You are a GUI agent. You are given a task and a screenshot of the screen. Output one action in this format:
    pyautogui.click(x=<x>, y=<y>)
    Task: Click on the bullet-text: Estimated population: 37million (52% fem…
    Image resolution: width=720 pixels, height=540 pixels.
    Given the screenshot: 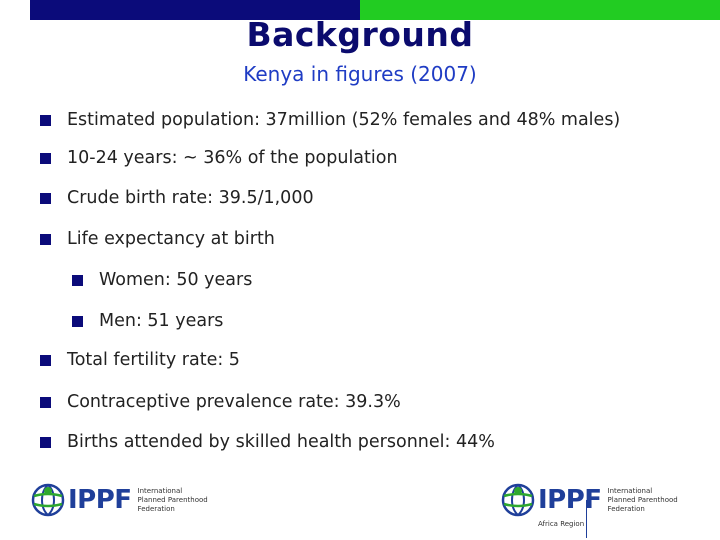 What is the action you would take?
    pyautogui.click(x=344, y=120)
    